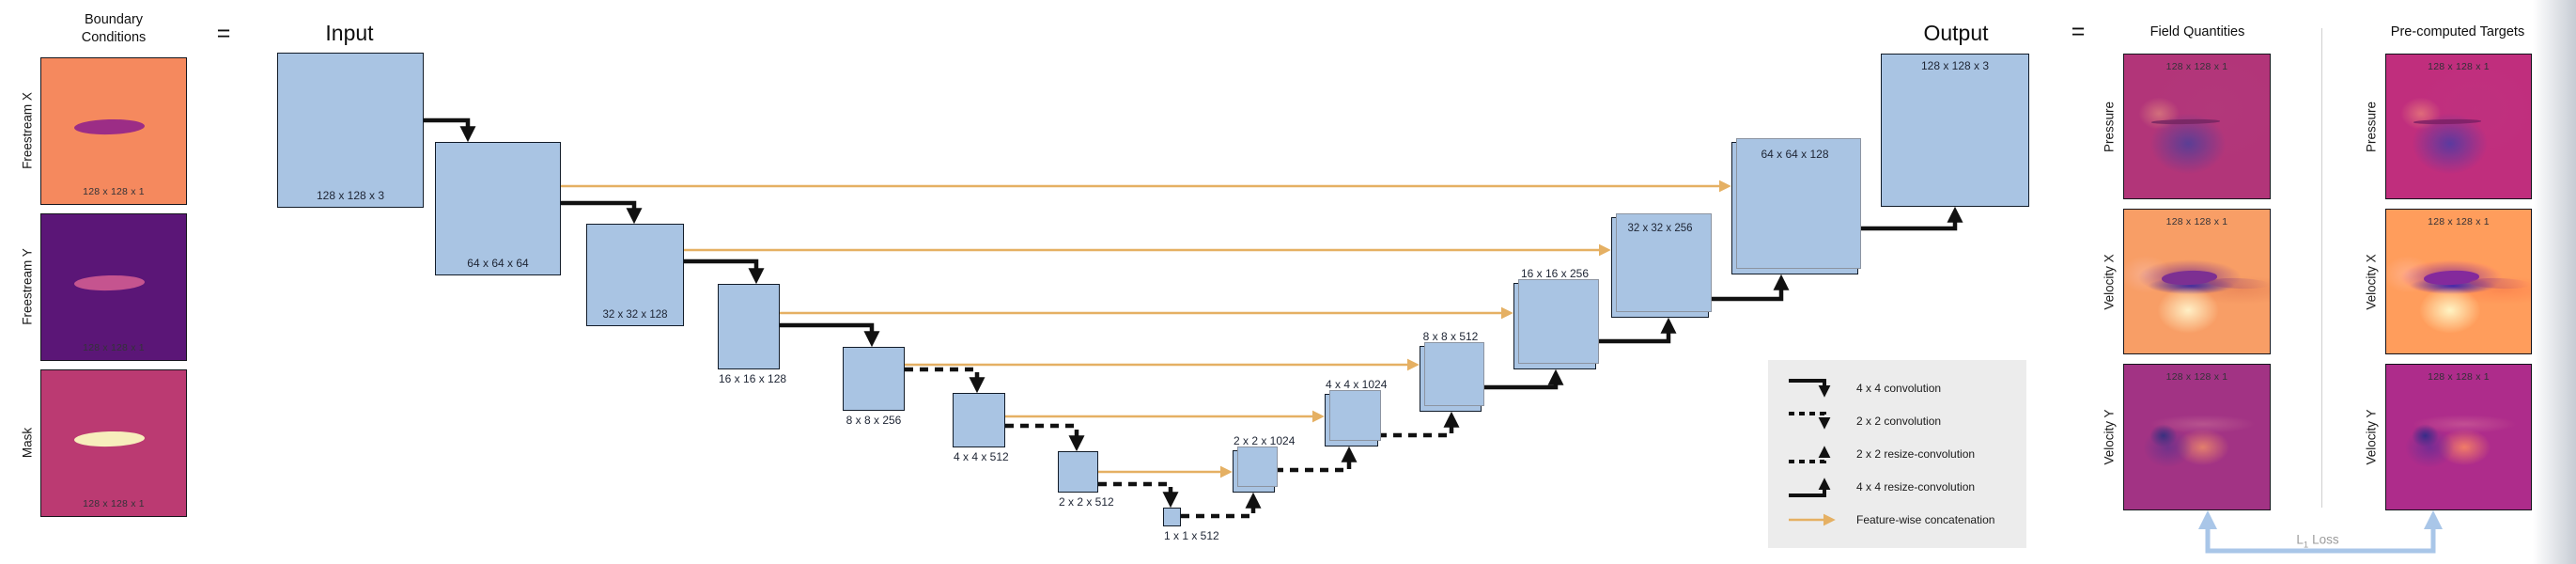 This screenshot has height=564, width=2576. What do you see at coordinates (2197, 31) in the screenshot?
I see `field-quantities-title: Field Quantities` at bounding box center [2197, 31].